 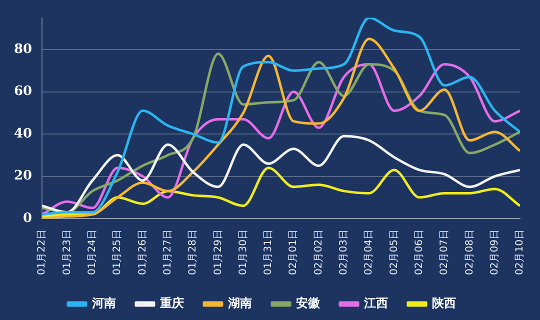 I want to click on legend-label: 湖南, so click(x=239, y=303).